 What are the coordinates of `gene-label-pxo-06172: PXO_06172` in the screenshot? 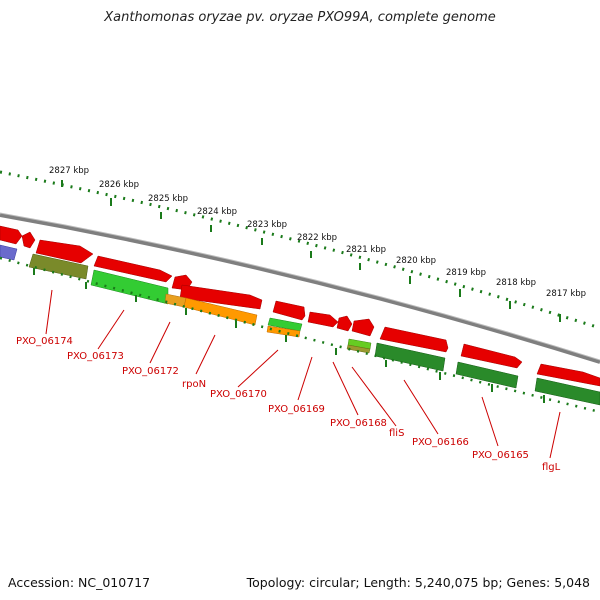 It's located at (150, 371).